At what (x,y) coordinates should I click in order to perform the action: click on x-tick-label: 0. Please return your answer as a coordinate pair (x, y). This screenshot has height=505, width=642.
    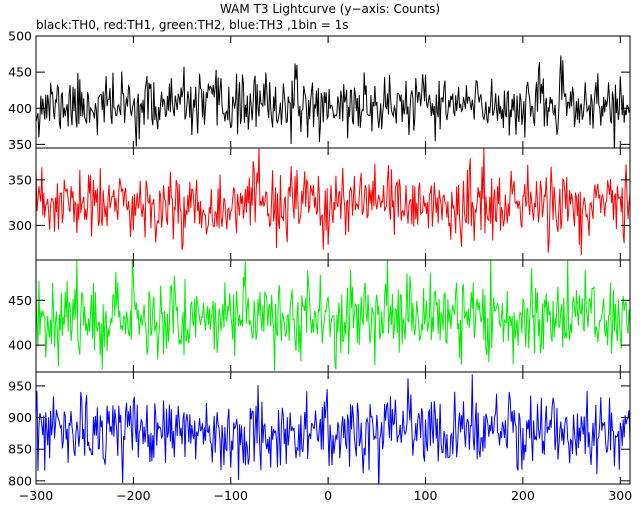
    Looking at the image, I should click on (328, 495).